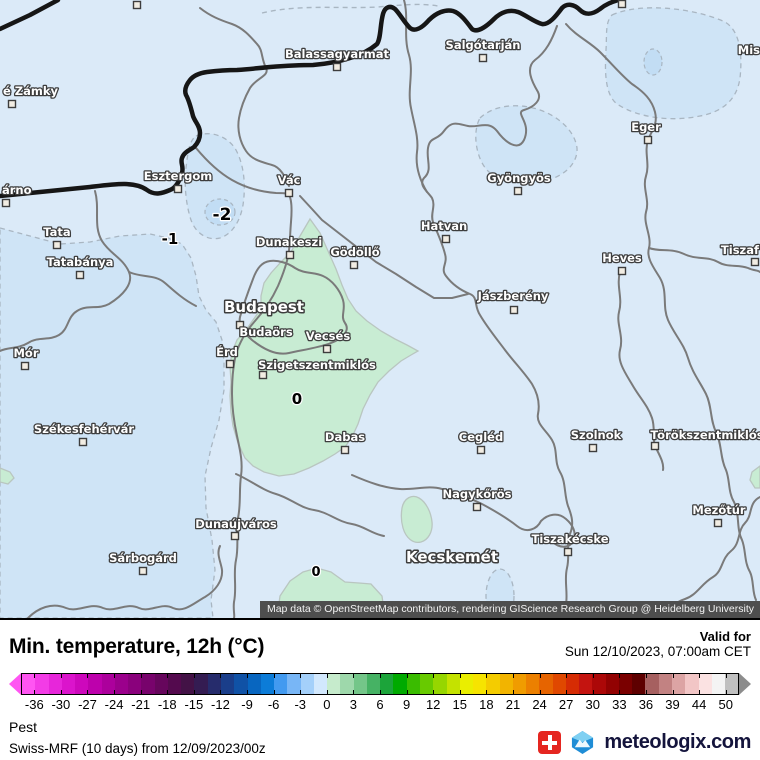 The height and width of the screenshot is (760, 760). What do you see at coordinates (704, 260) in the screenshot?
I see `boundary-tiszafured` at bounding box center [704, 260].